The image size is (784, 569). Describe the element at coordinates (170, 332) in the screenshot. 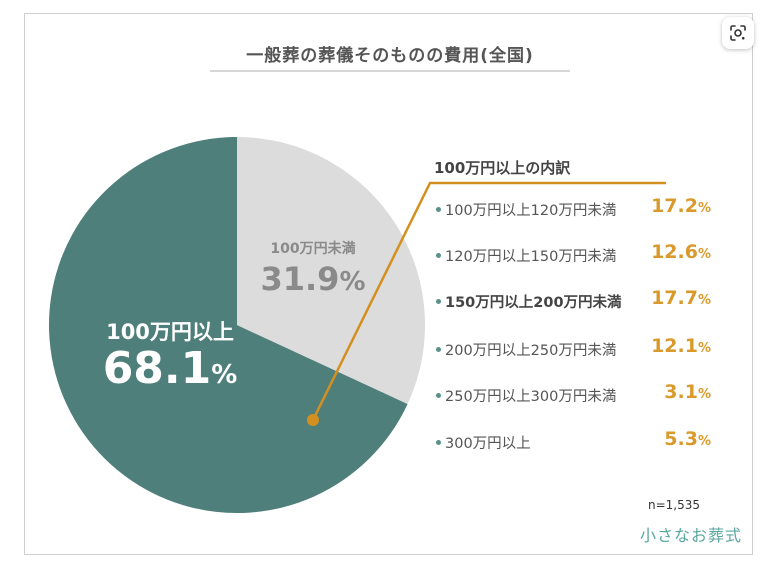

I see `slice-label-over-100: 100万円以上` at that location.